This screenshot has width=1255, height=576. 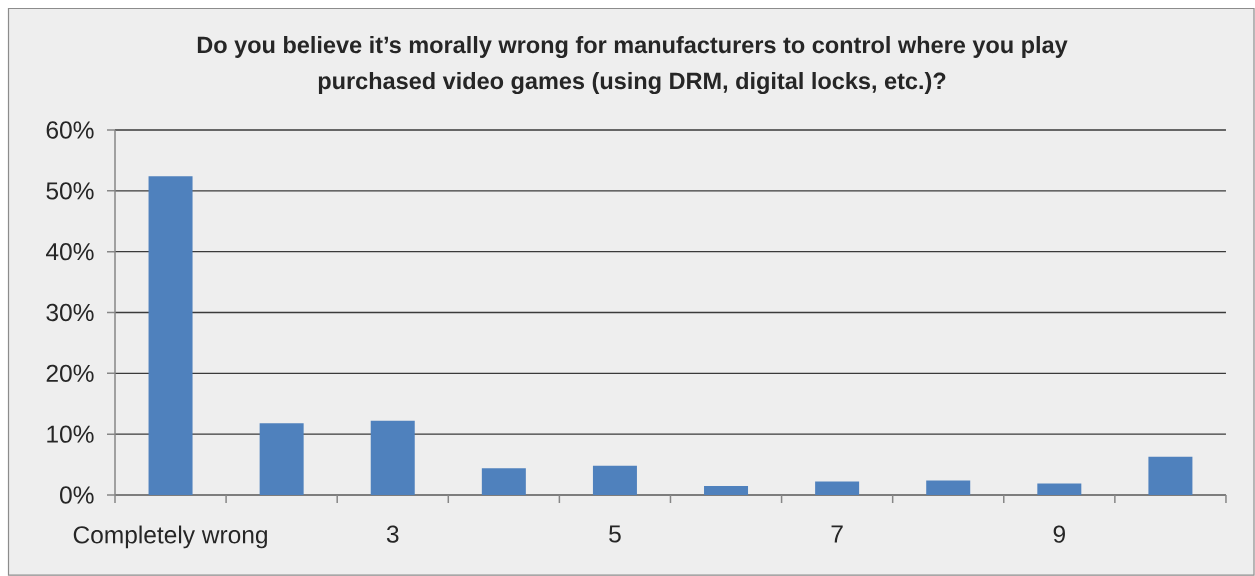 What do you see at coordinates (70, 191) in the screenshot?
I see `y-tick-label: 50%` at bounding box center [70, 191].